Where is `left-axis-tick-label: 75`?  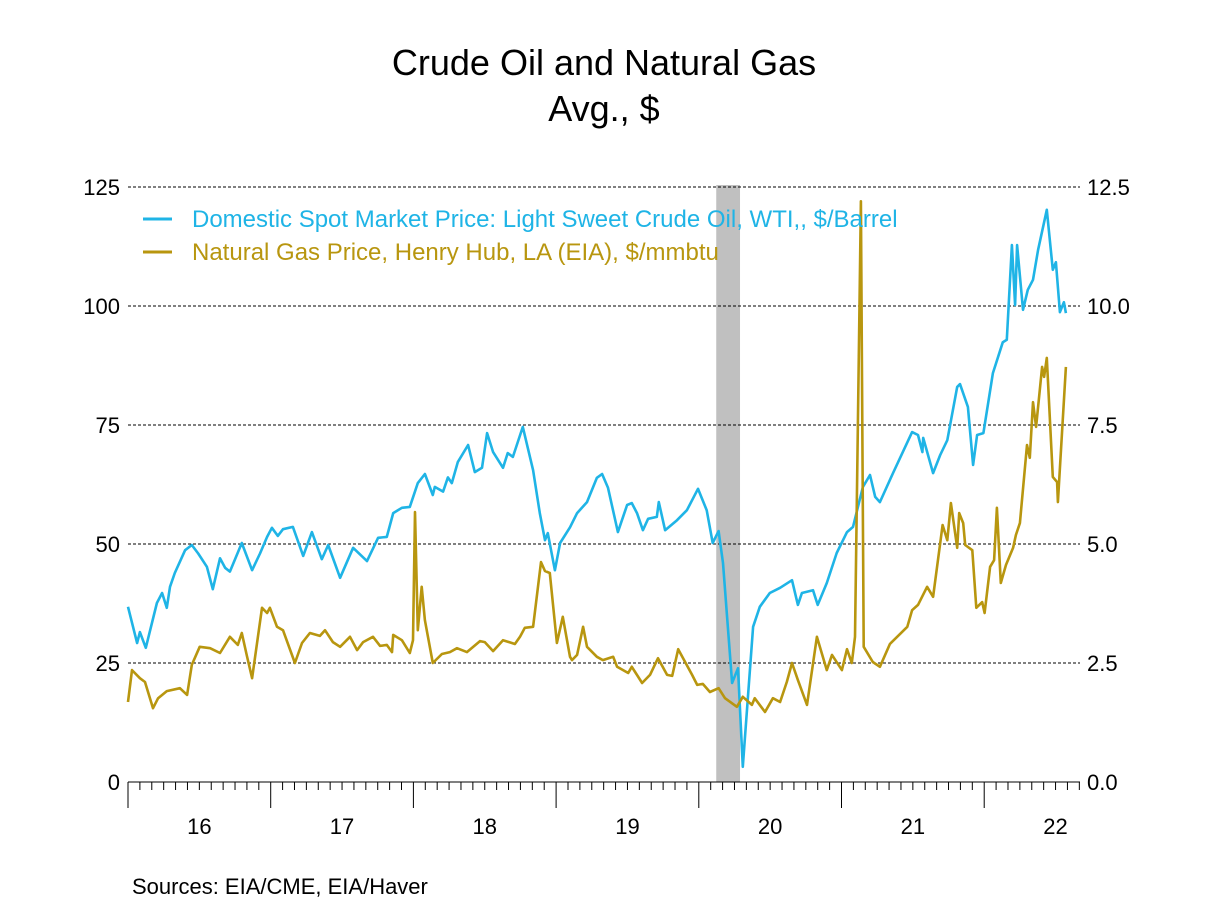 left-axis-tick-label: 75 is located at coordinates (108, 425).